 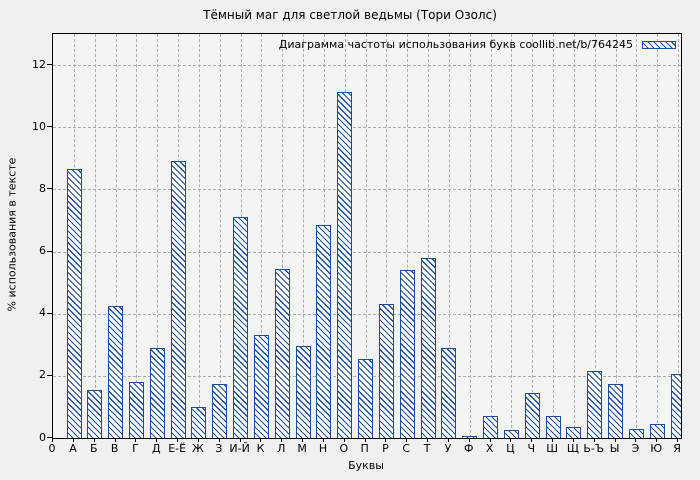 I want to click on bar-Н, so click(x=324, y=331).